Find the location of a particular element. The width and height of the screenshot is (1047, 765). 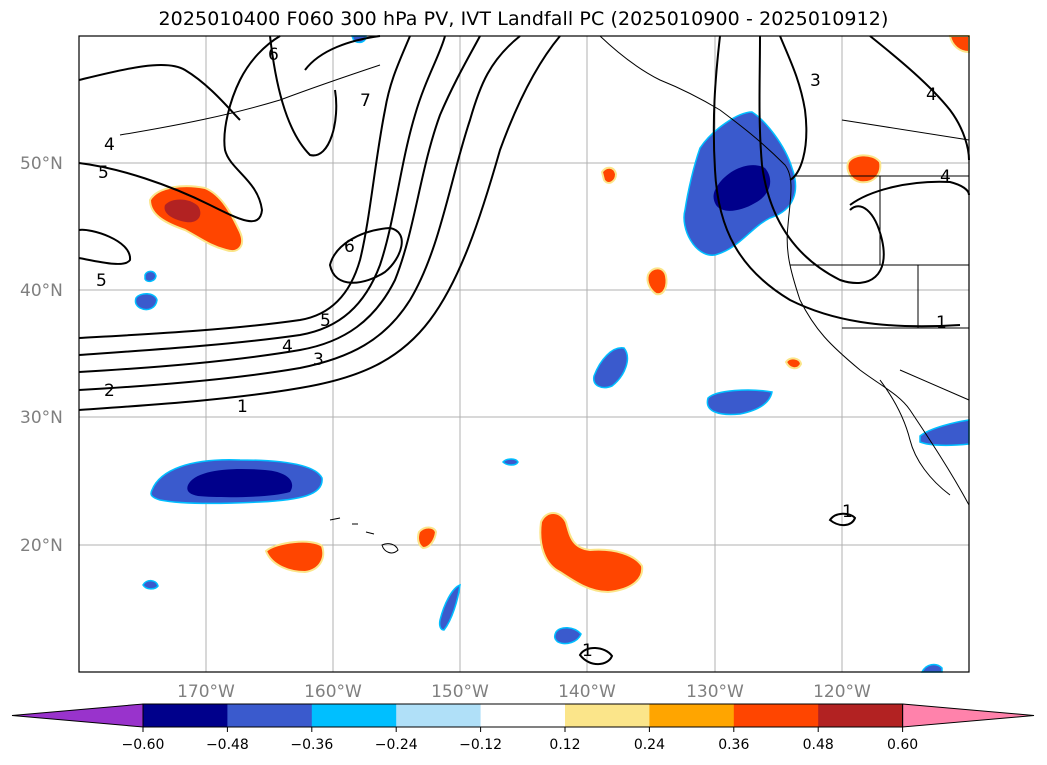

neg-blob-south-edge is located at coordinates (931, 668).